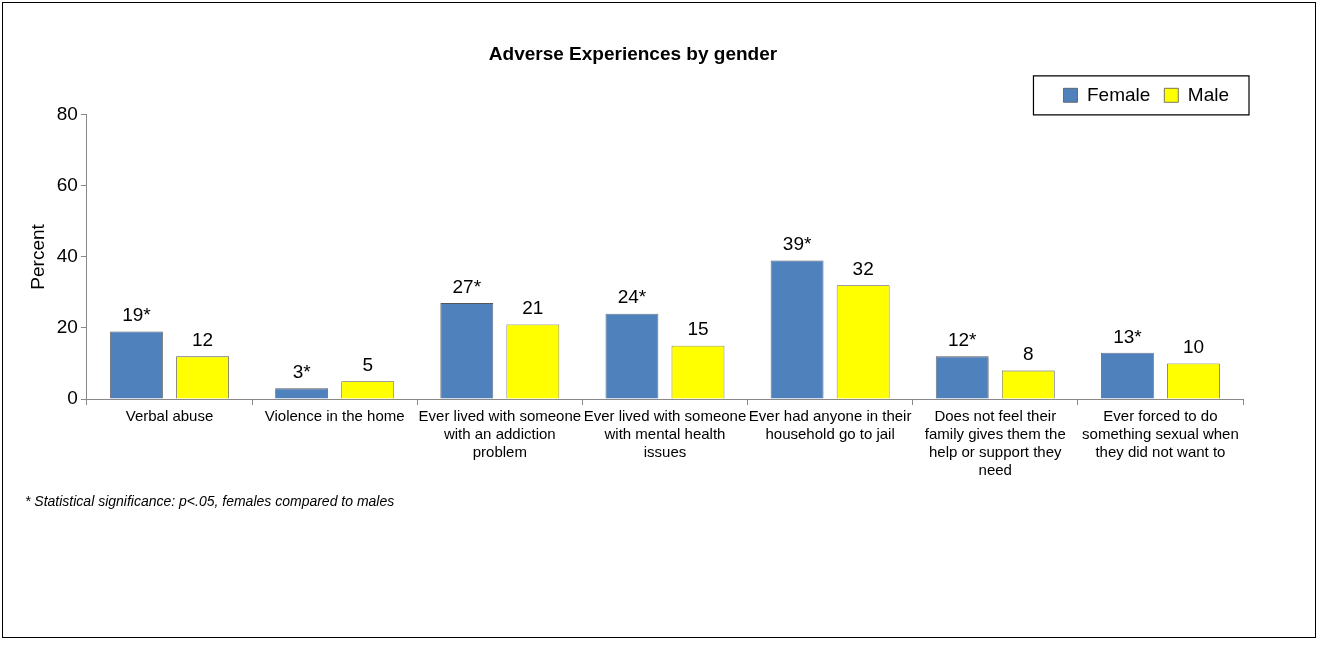  Describe the element at coordinates (1193, 347) in the screenshot. I see `data-label: 10` at that location.